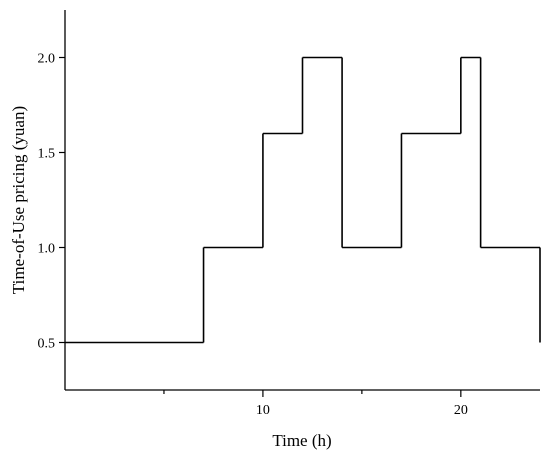  Describe the element at coordinates (47, 344) in the screenshot. I see `y-tick-label: 0.5` at that location.